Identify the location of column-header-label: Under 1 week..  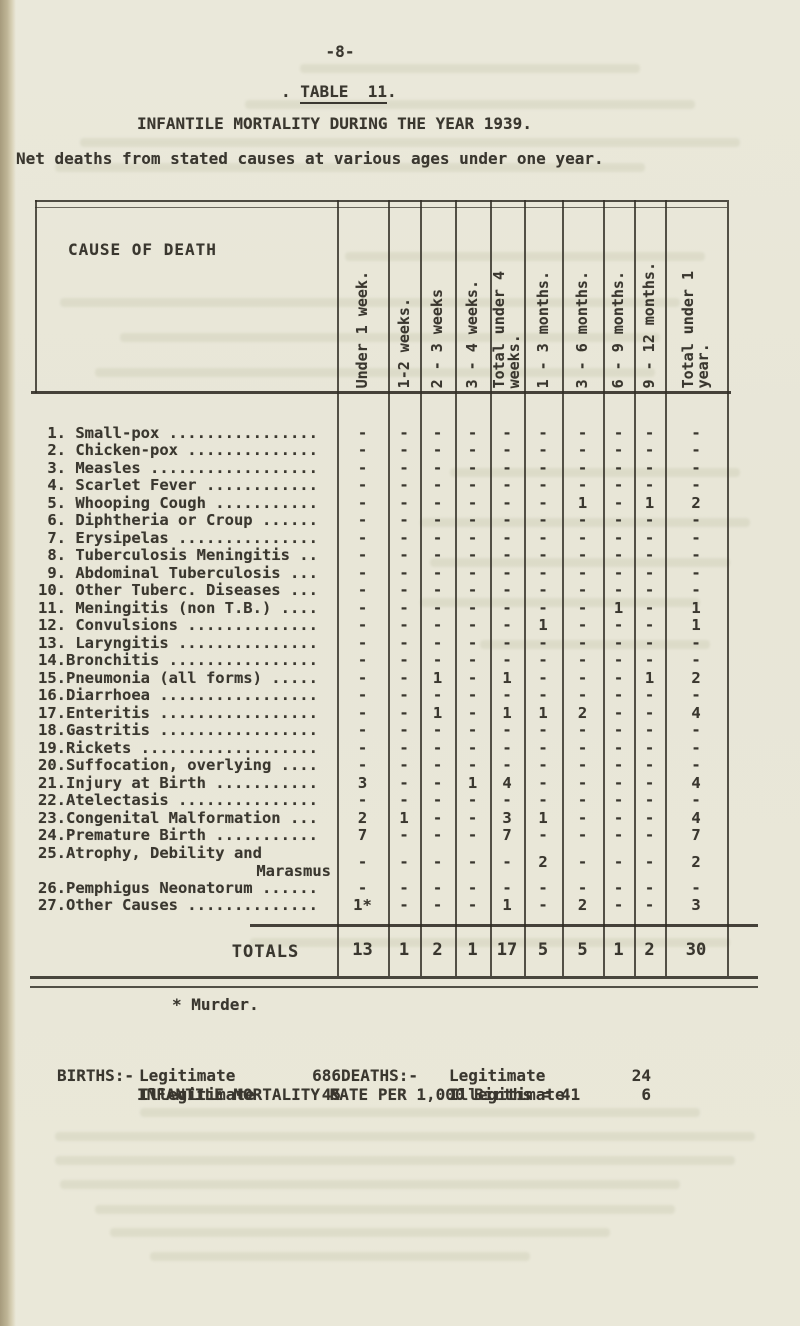
(362, 329).